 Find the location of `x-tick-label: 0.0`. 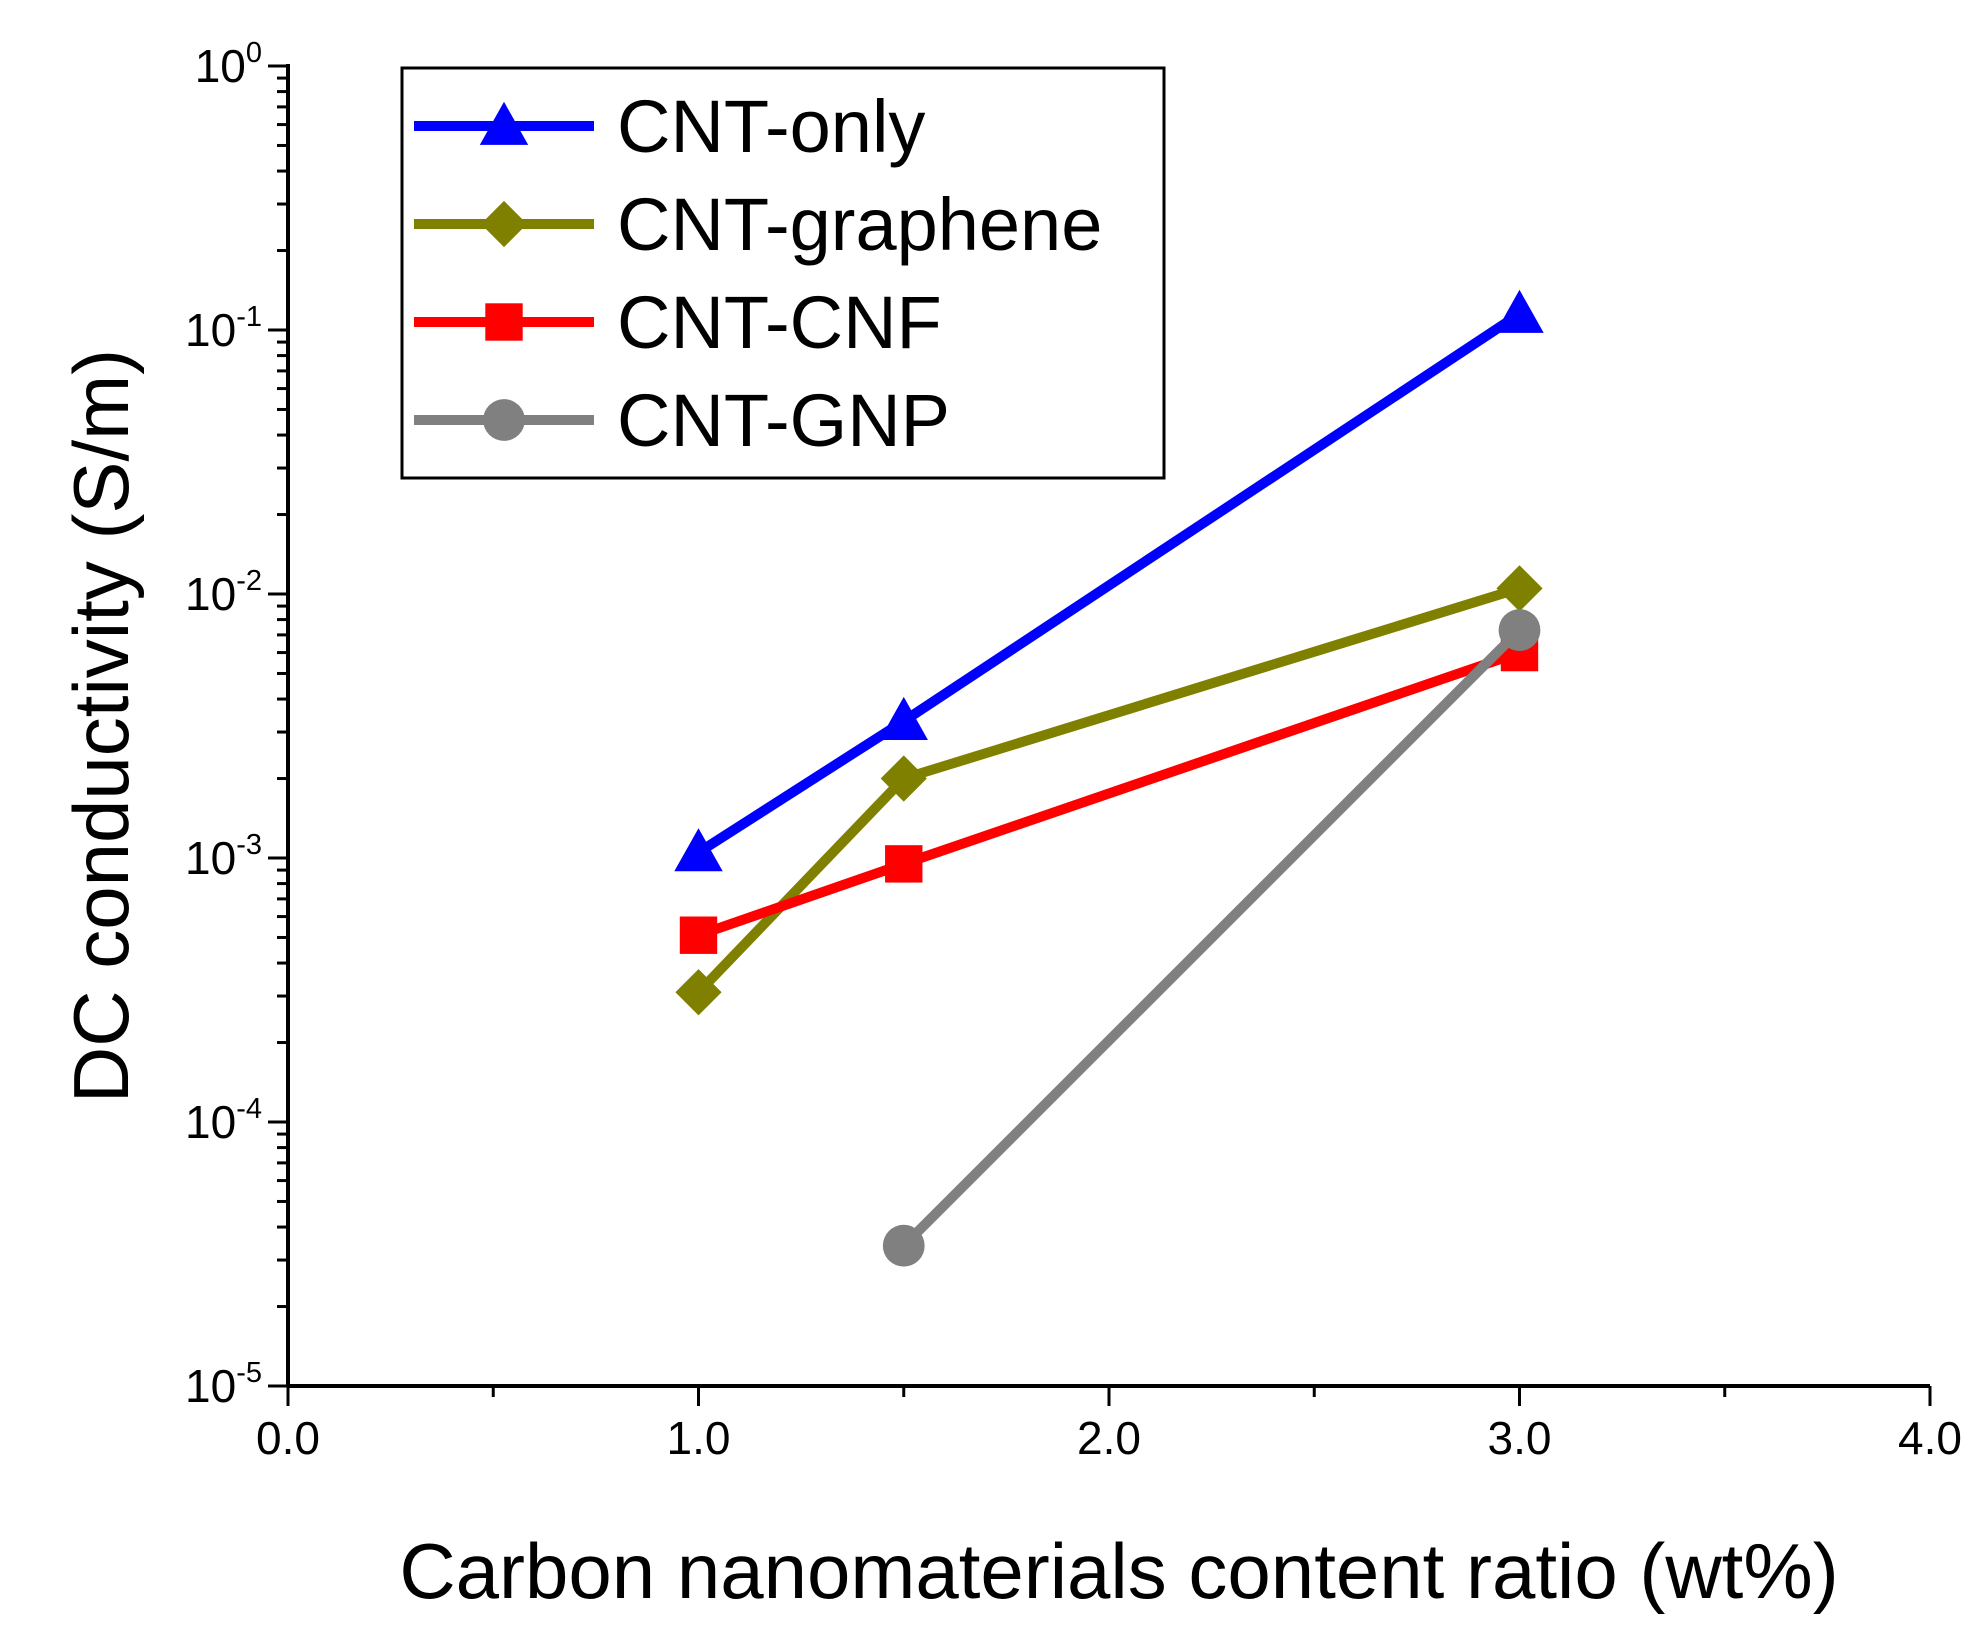

x-tick-label: 0.0 is located at coordinates (288, 1438).